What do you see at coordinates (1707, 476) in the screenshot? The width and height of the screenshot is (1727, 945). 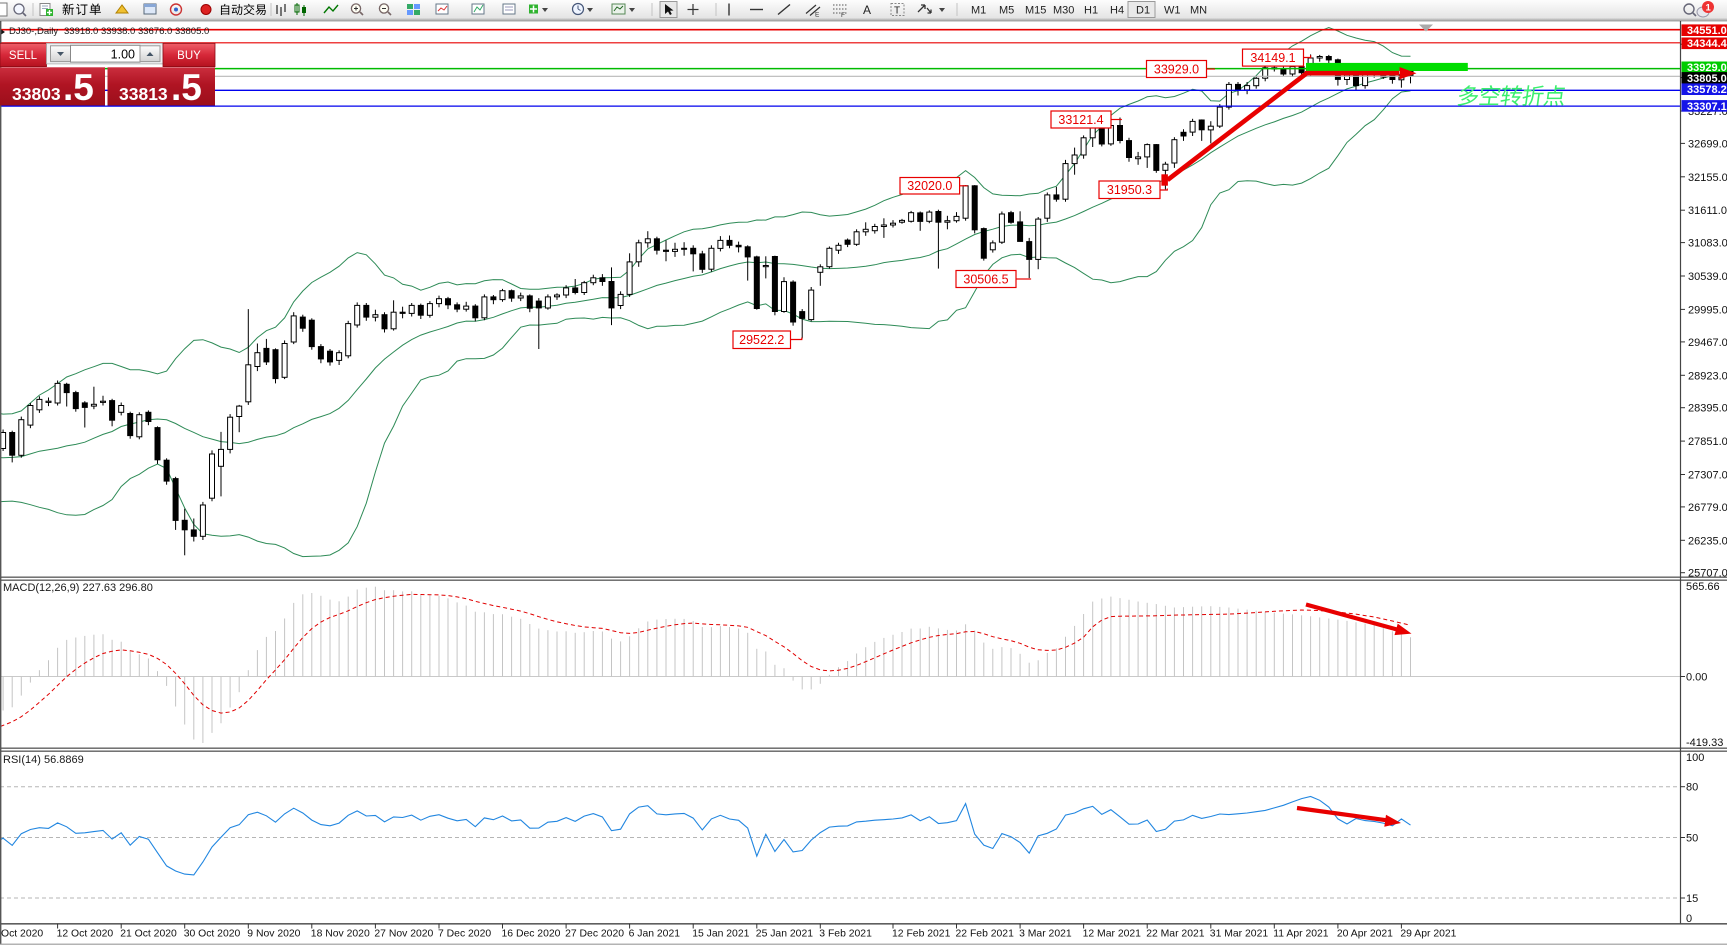 I see `svg-text: 27307.0` at bounding box center [1707, 476].